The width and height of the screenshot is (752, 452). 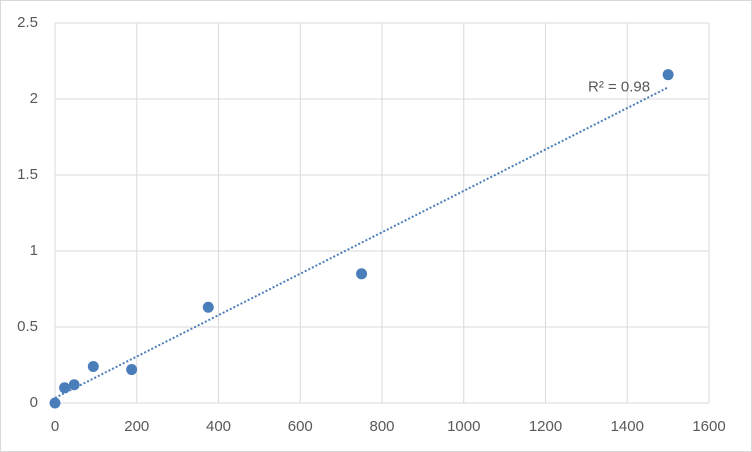 What do you see at coordinates (27, 174) in the screenshot?
I see `y-tick-label: 1.5` at bounding box center [27, 174].